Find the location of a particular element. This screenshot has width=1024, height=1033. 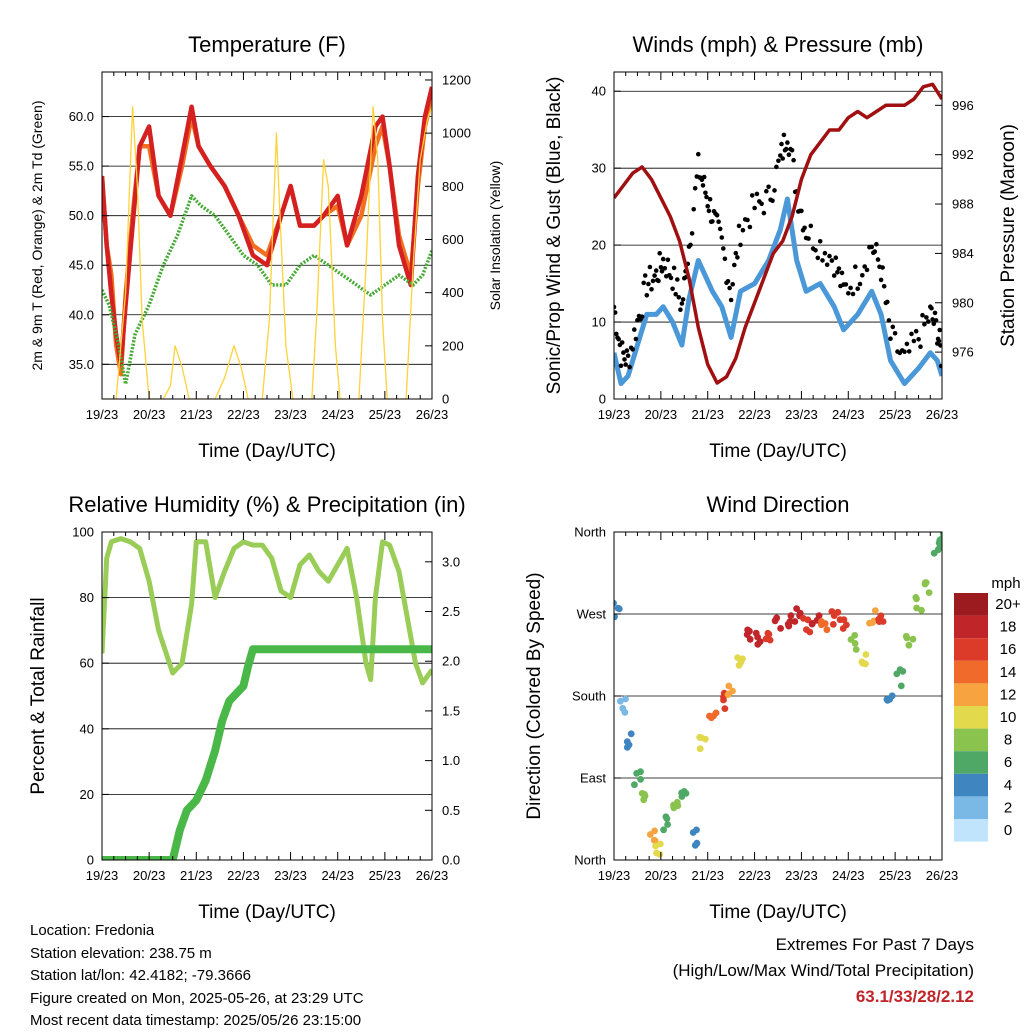

y-tick-label: North is located at coordinates (590, 860).